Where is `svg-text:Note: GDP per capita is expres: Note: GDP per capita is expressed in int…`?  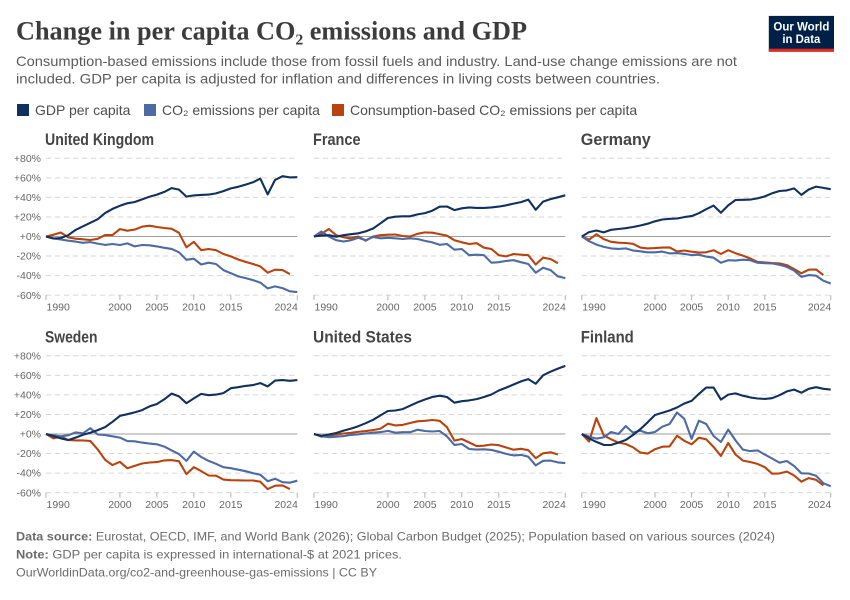 svg-text:Note: GDP per capita is expres: Note: GDP per capita is expressed in int… is located at coordinates (209, 555).